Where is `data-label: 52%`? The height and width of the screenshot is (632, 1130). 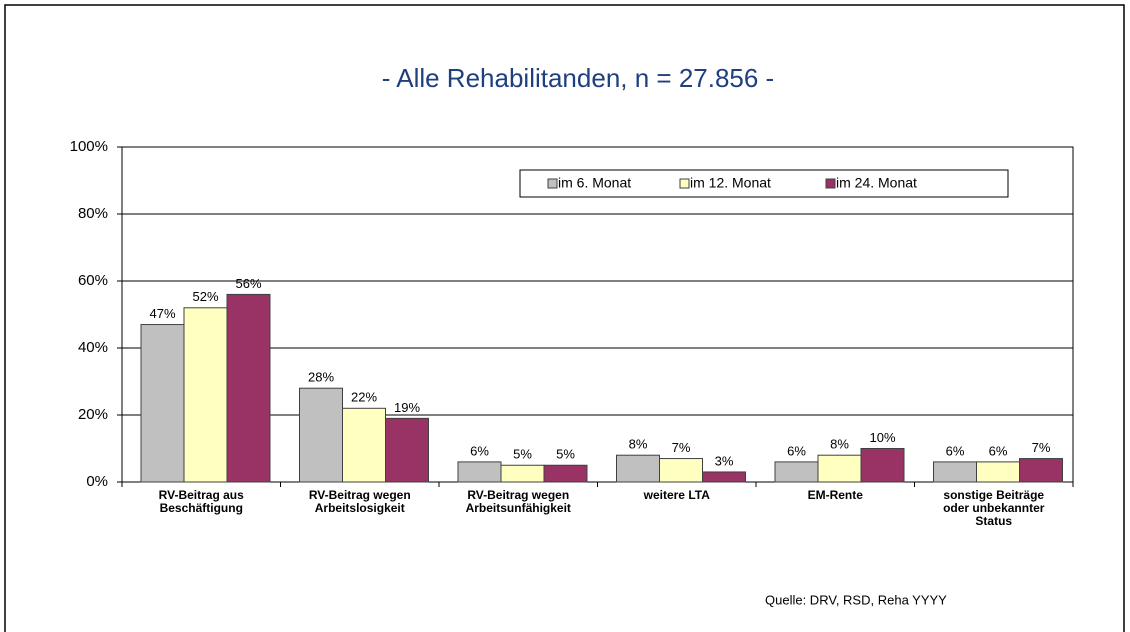
data-label: 52% is located at coordinates (205, 296).